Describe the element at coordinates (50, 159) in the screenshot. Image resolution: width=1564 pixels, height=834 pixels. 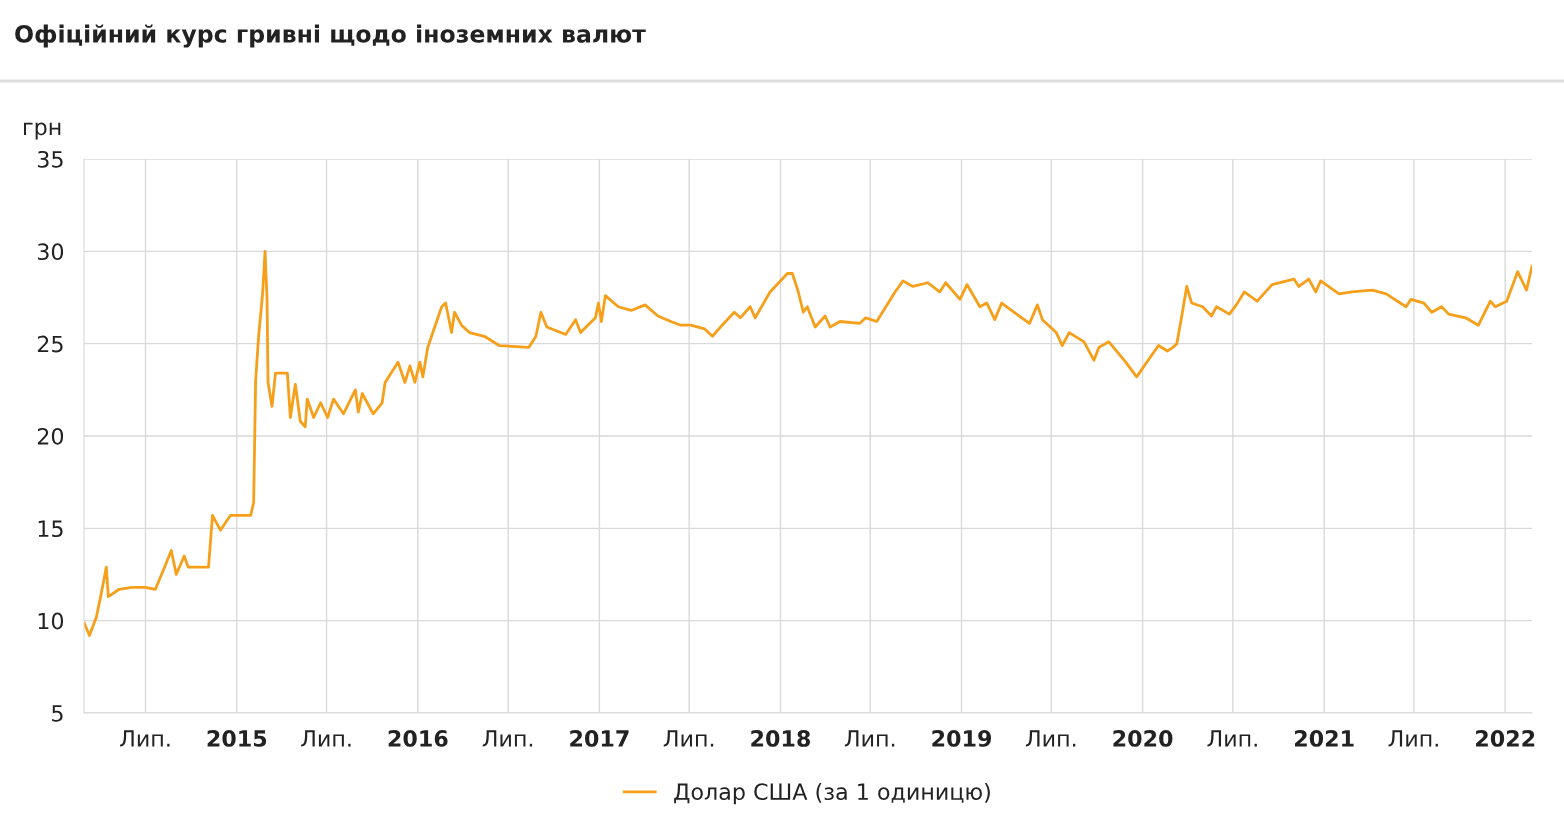
I see `y-tick-label: 35` at that location.